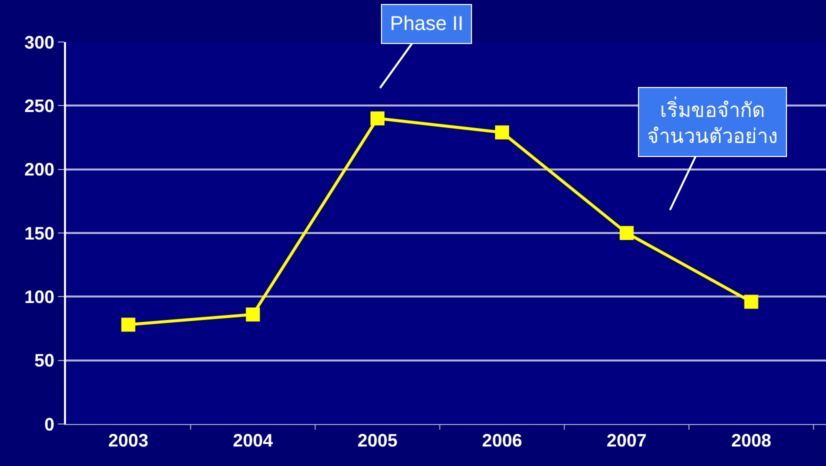 This screenshot has height=466, width=826. What do you see at coordinates (49, 424) in the screenshot?
I see `y-tick-label: 0` at bounding box center [49, 424].